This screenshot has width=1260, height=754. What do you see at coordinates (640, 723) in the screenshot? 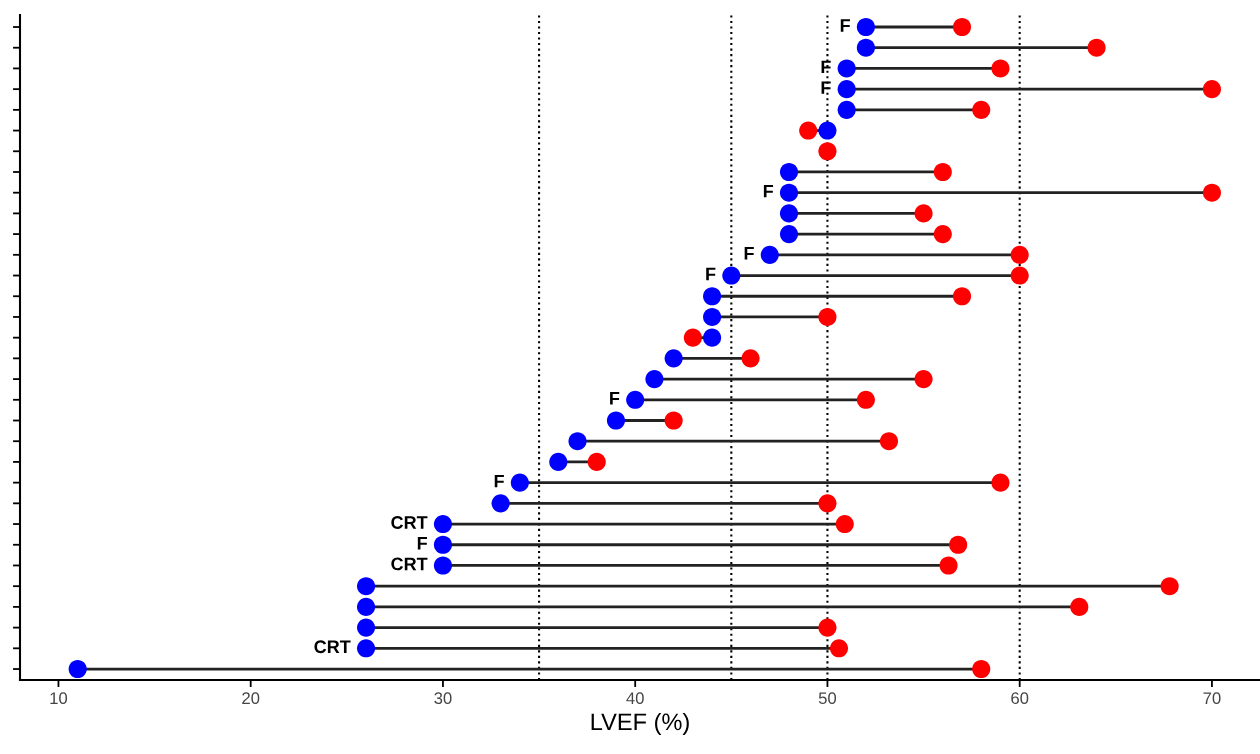
I see `x-axis-title: LVEF (%)` at bounding box center [640, 723].